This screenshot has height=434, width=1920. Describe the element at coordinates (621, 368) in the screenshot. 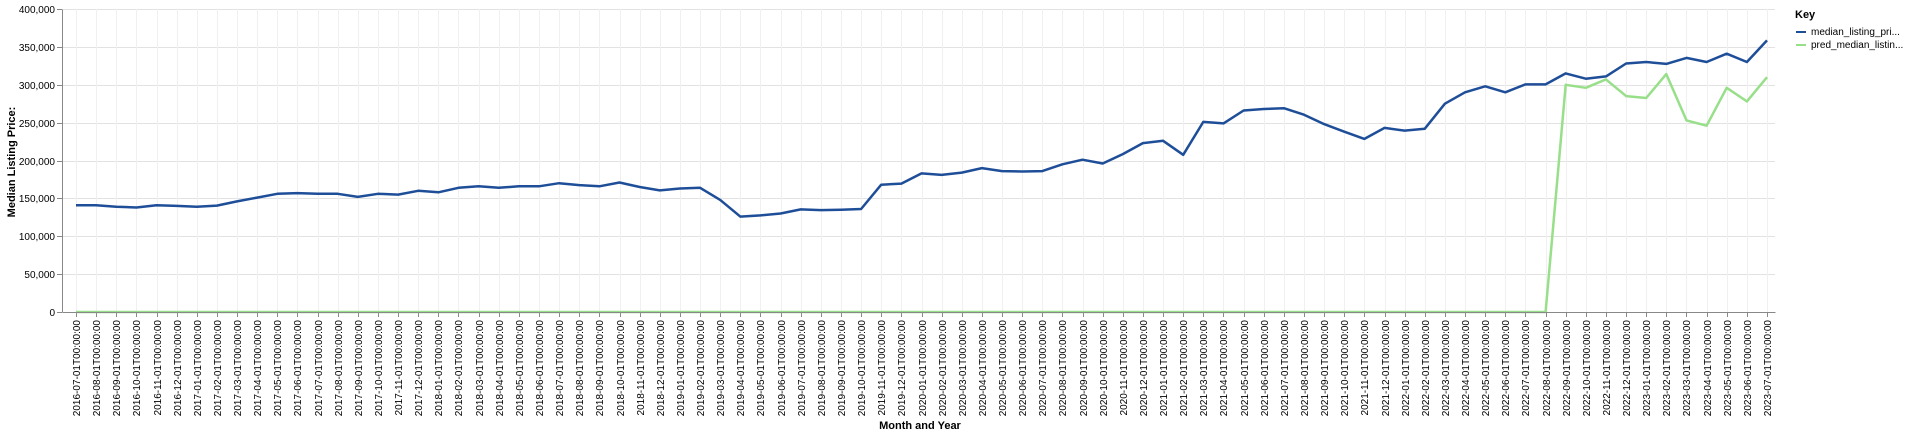

I see `x-tick-label: 2018-10-01T00:00:00` at that location.